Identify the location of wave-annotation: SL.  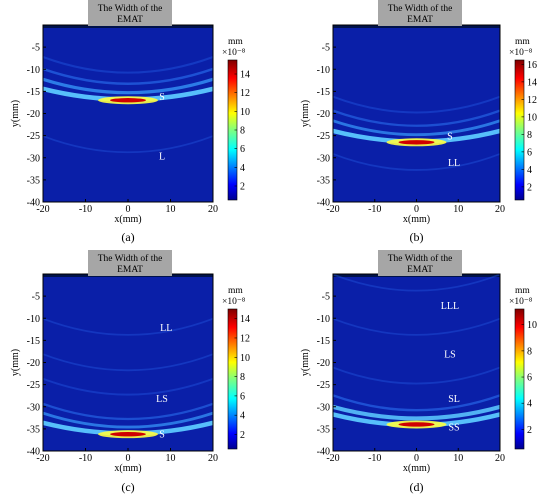
(454, 399).